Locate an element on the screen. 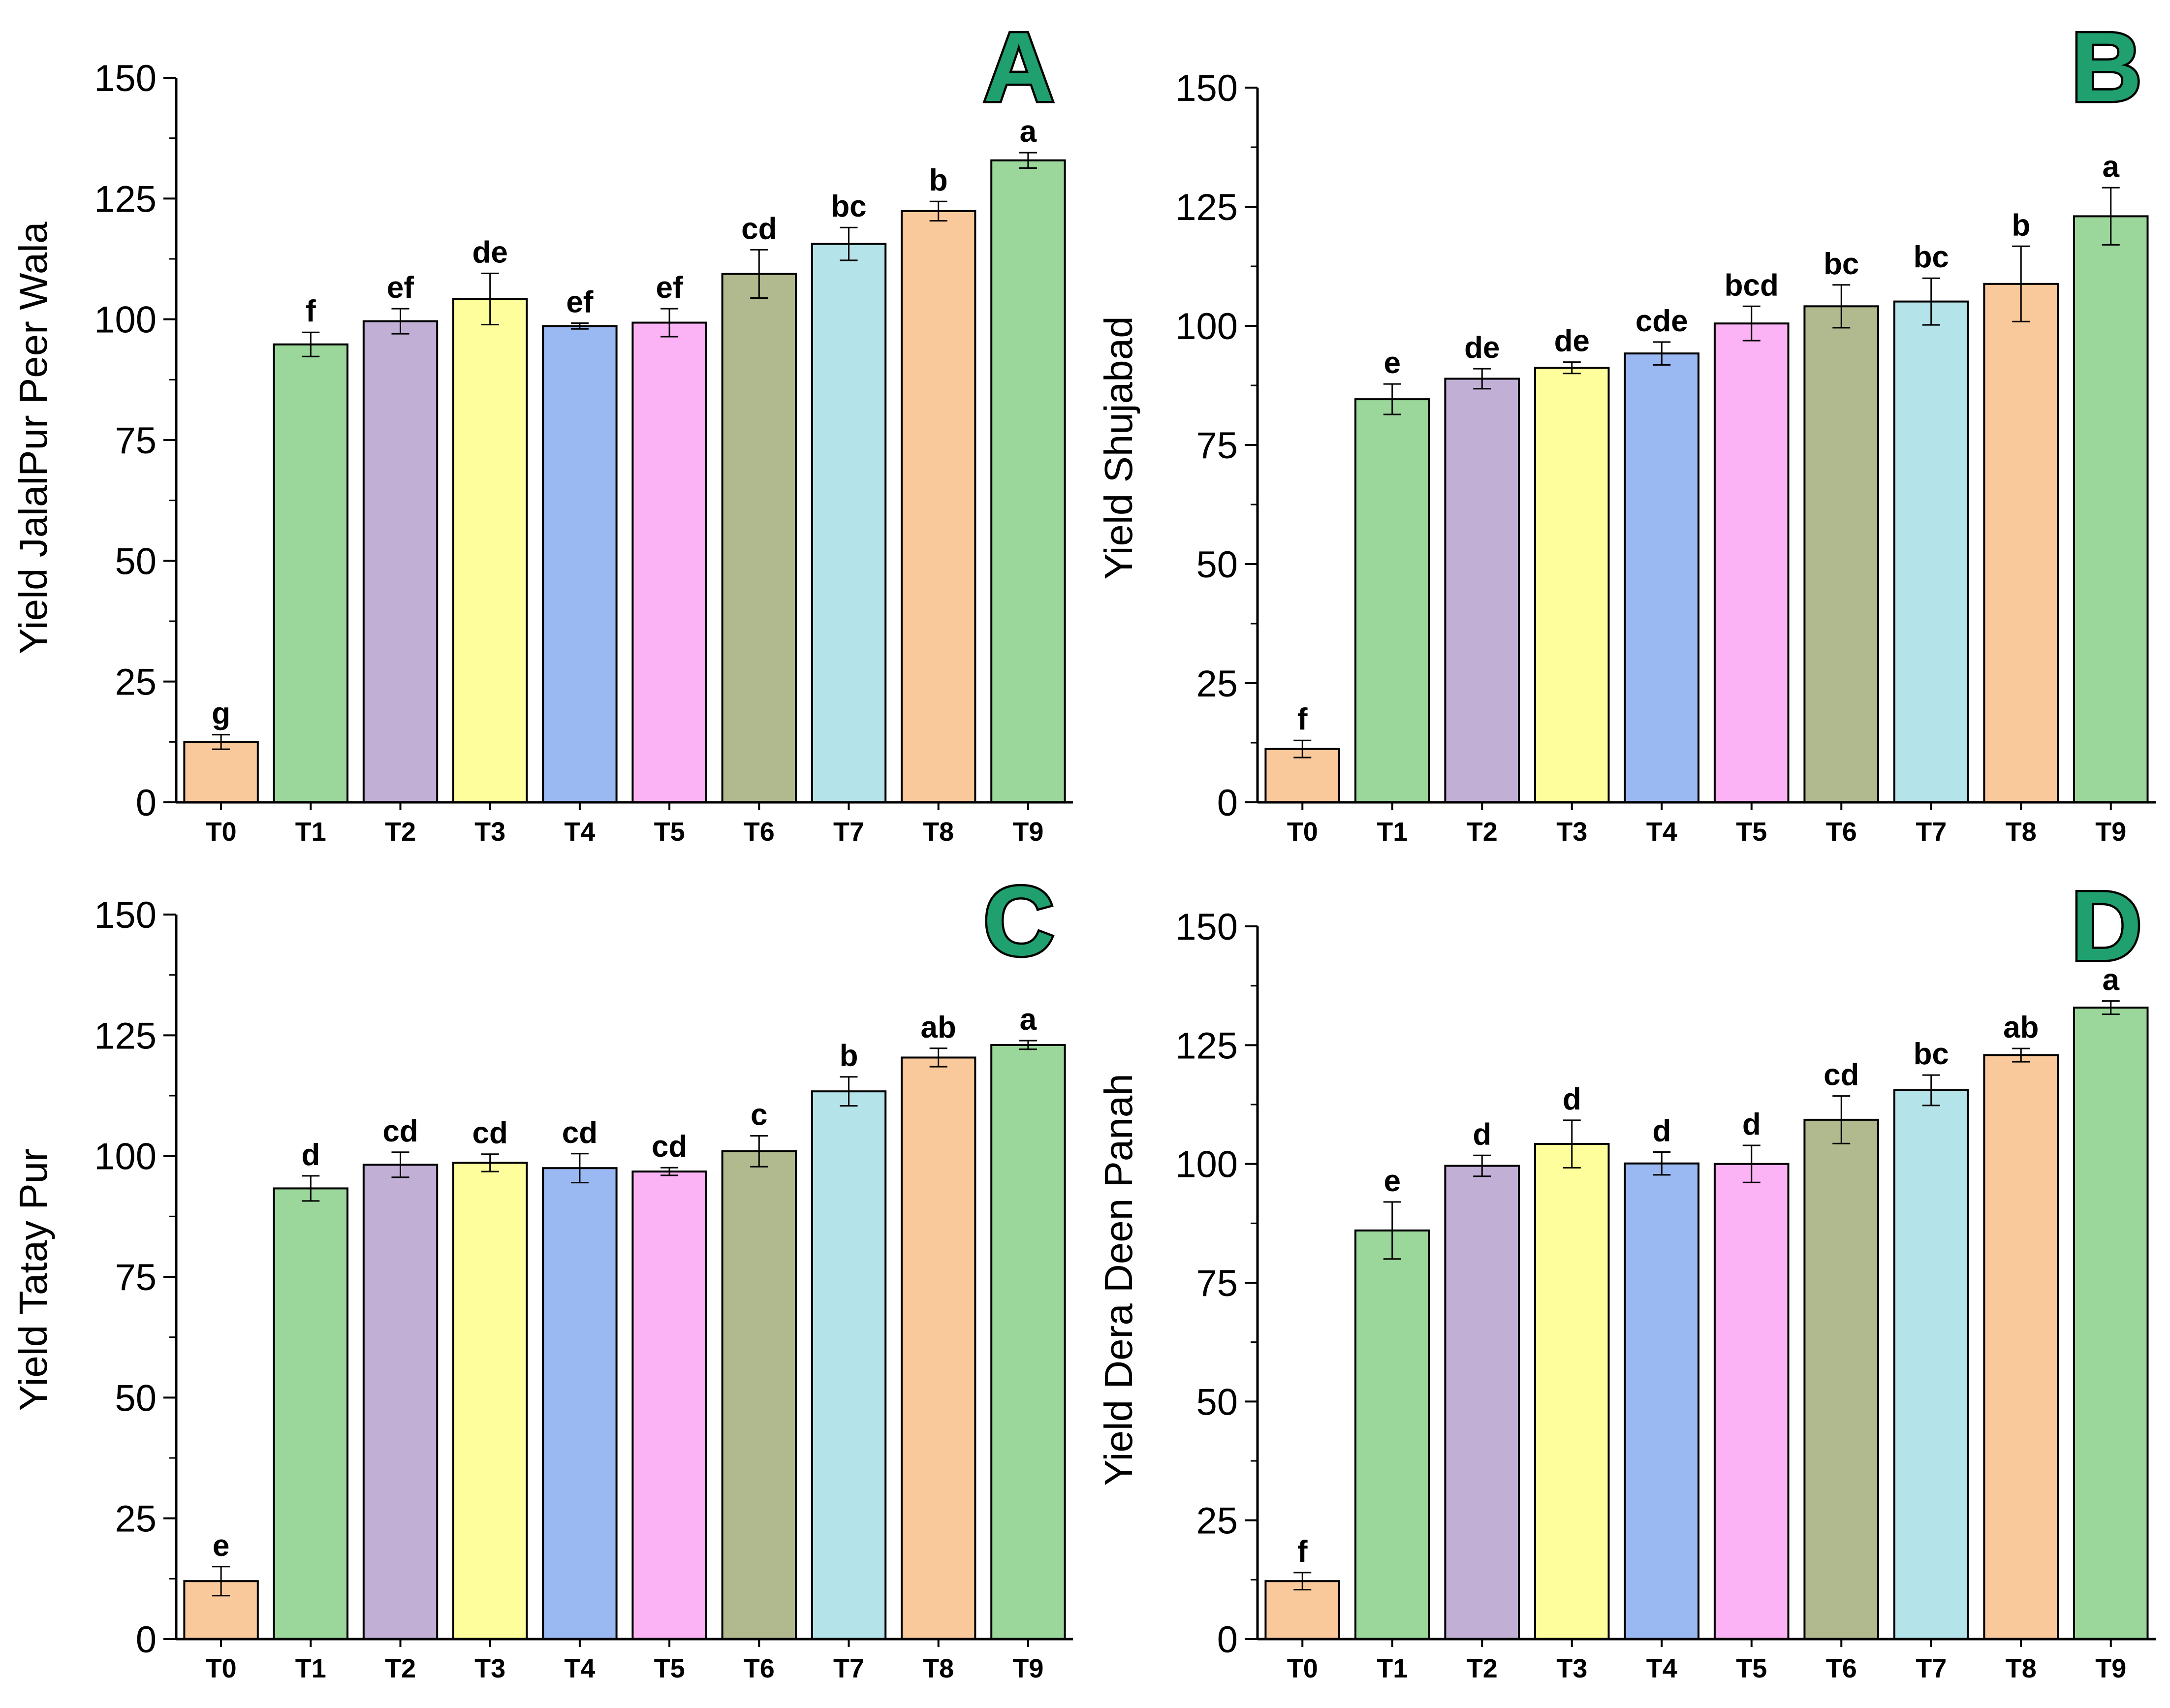 The image size is (2170, 1708). bar-t0 is located at coordinates (1302, 1610).